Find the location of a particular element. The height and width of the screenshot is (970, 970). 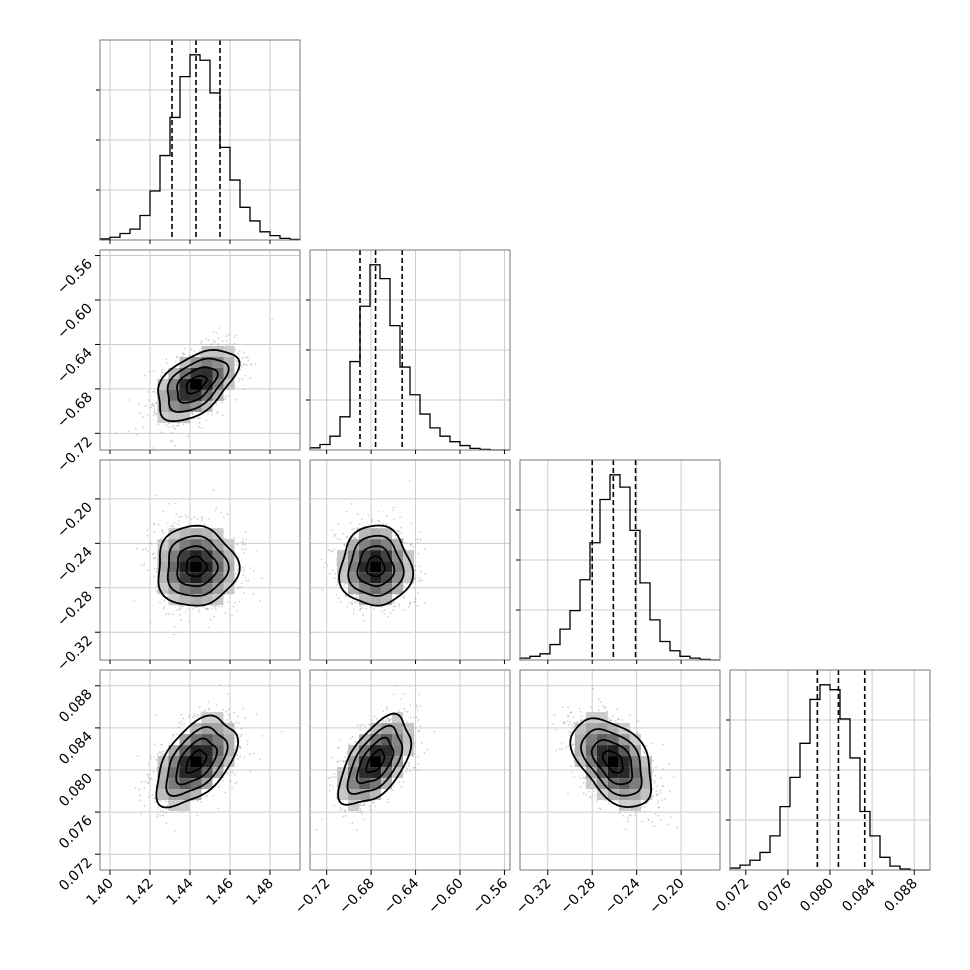

x-tick-label-3-2: −0.24 is located at coordinates (623, 896).